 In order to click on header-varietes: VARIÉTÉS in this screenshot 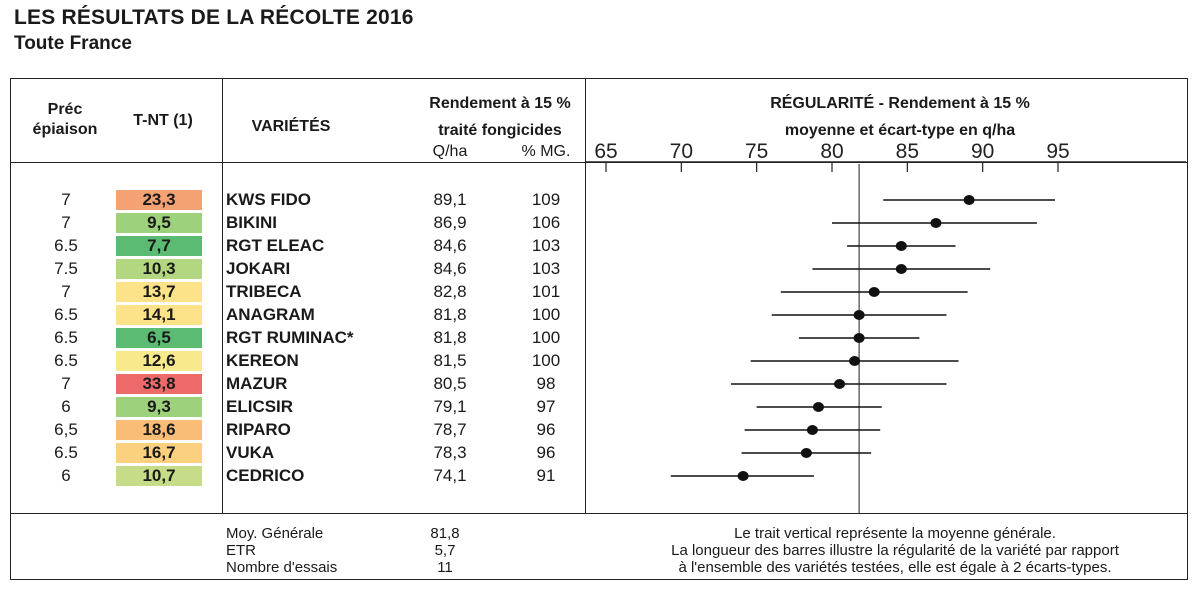, I will do `click(291, 126)`.